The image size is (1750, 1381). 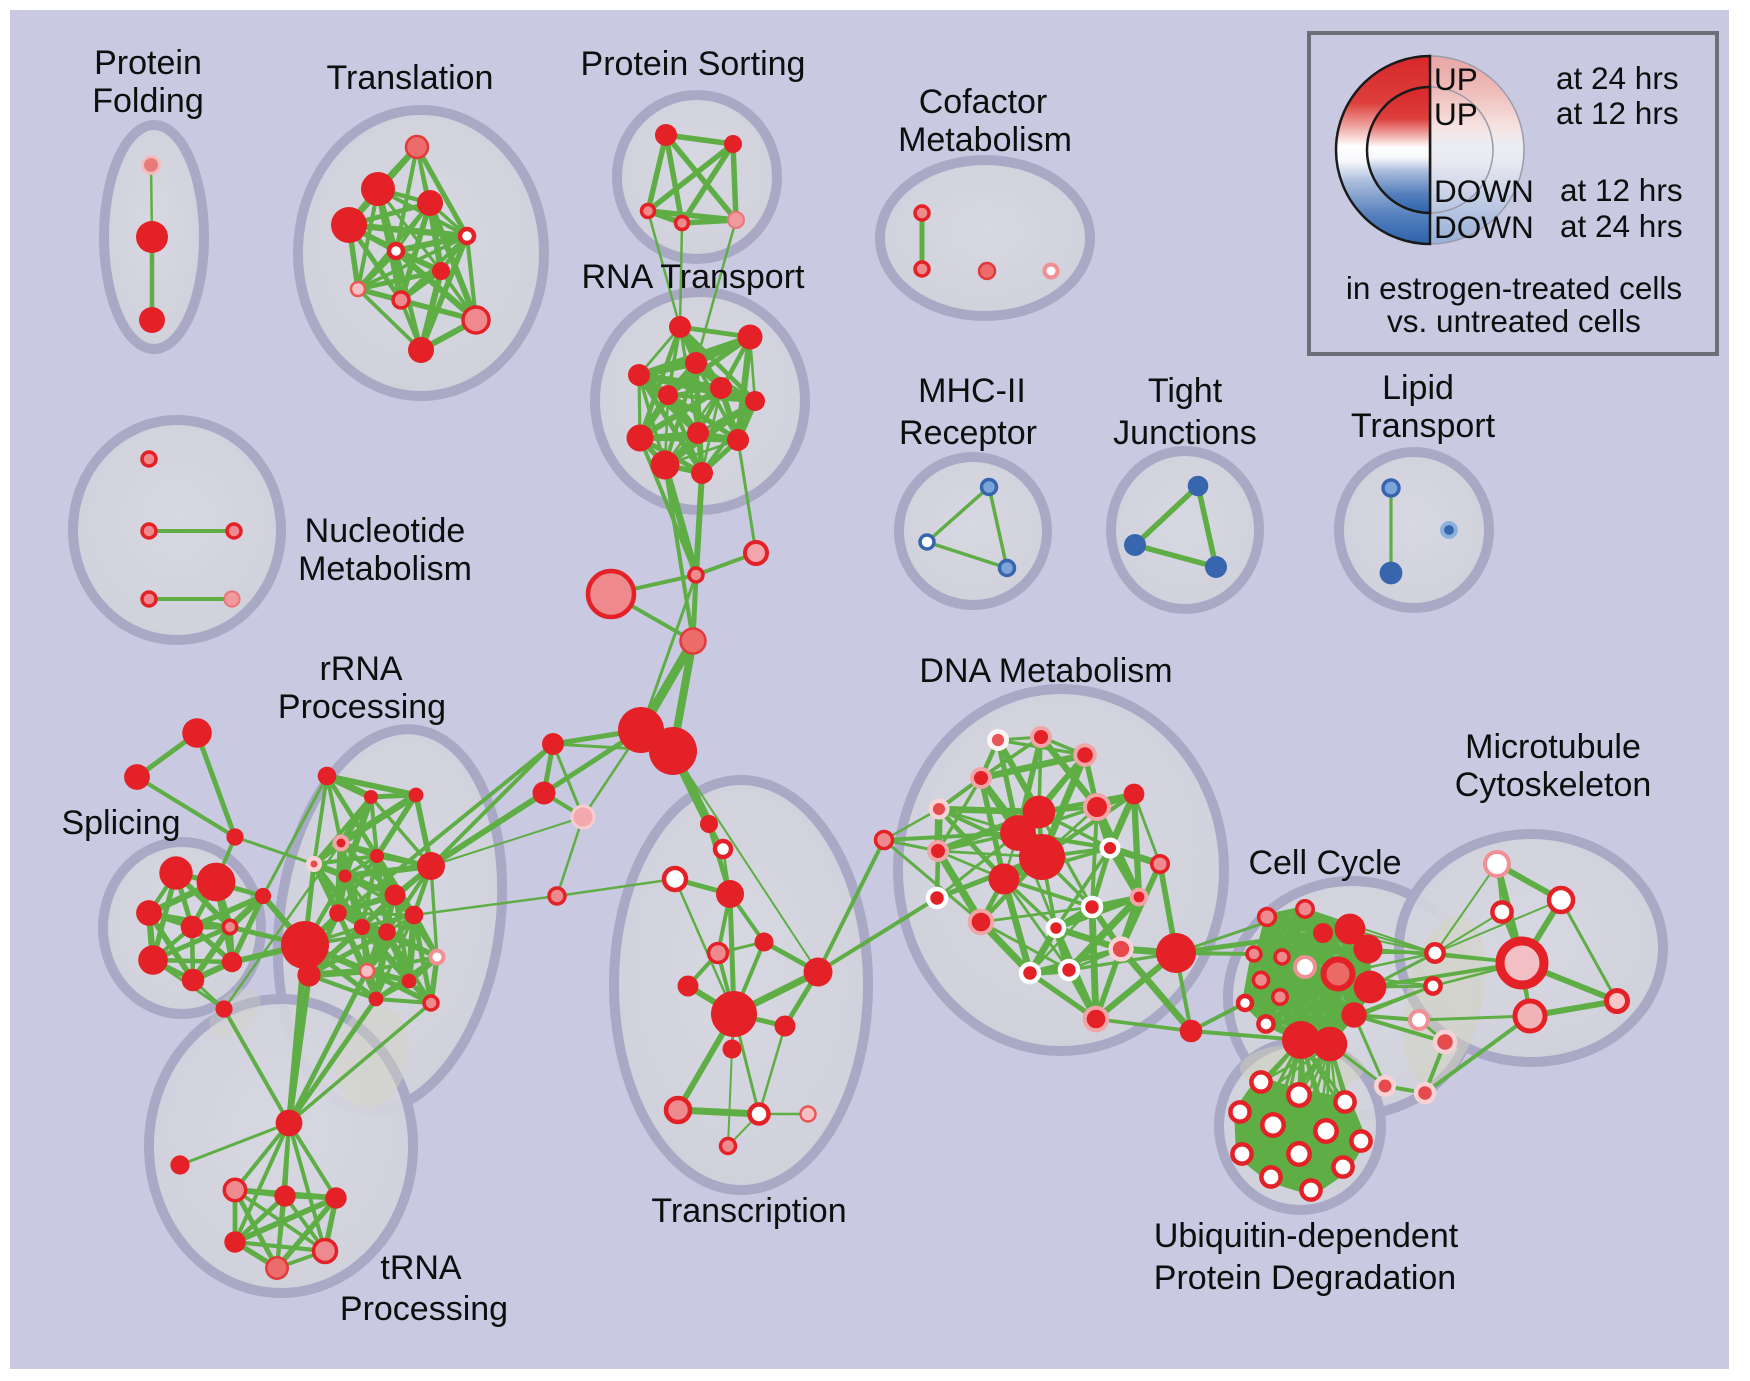 I want to click on svg-text: tRNA, so click(x=421, y=1268).